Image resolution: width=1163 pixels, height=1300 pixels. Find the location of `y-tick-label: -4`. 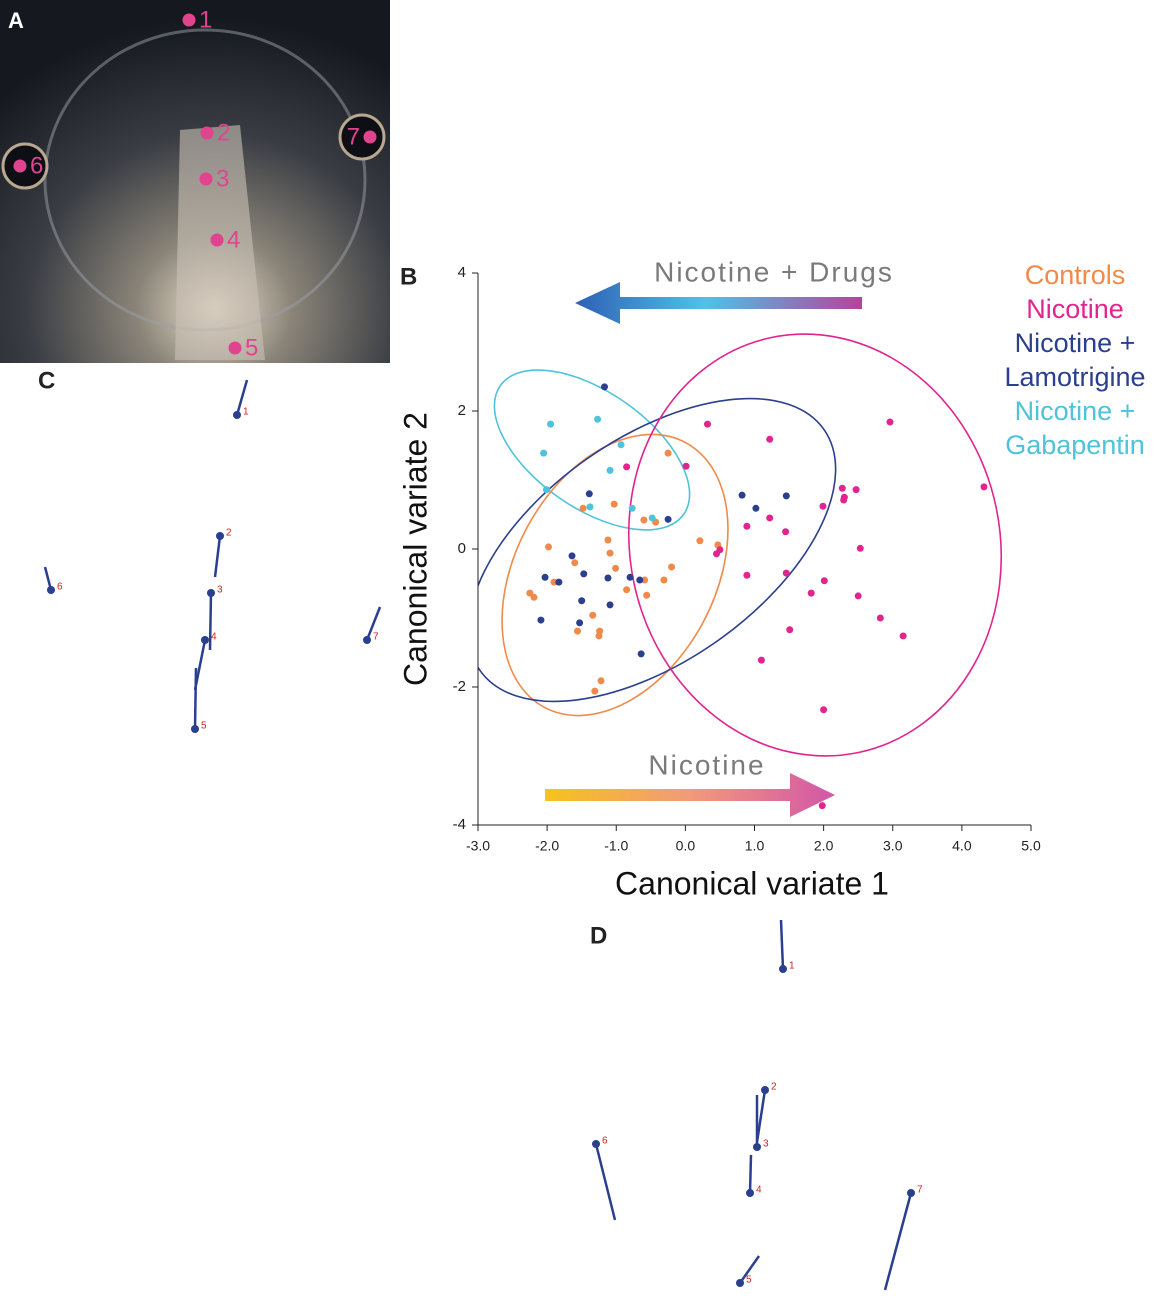

y-tick-label: -4 is located at coordinates (459, 824).